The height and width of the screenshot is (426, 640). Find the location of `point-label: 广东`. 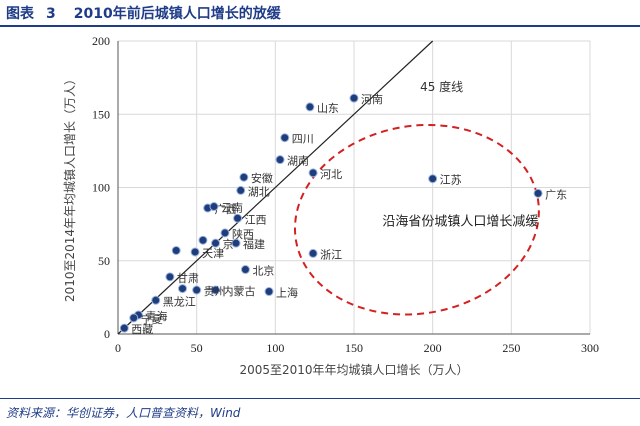

point-label: 广东 is located at coordinates (556, 194).